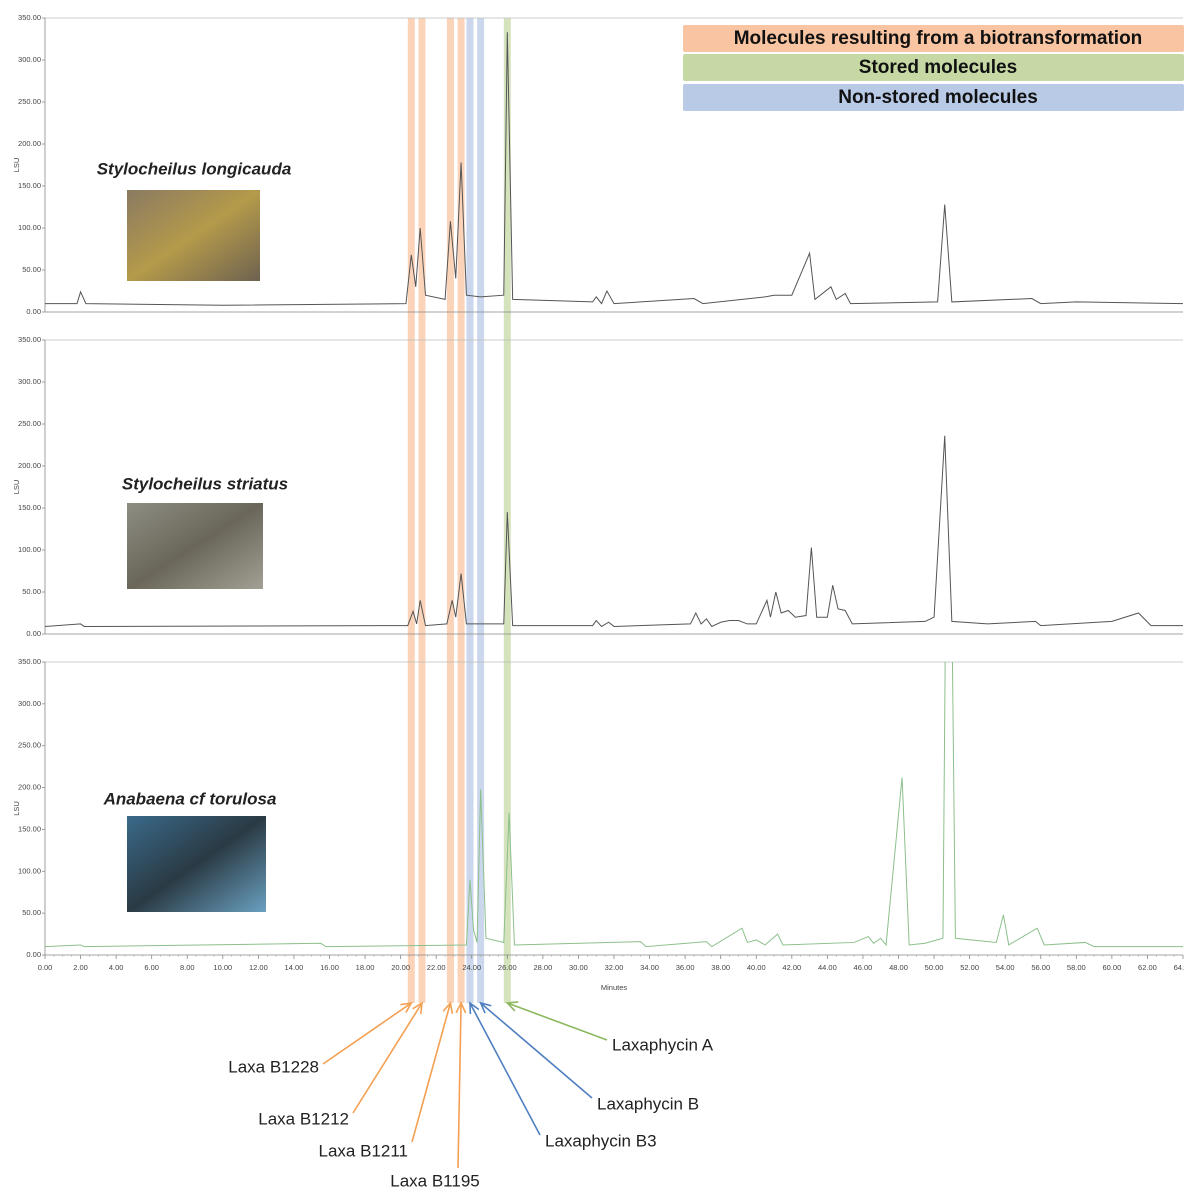  Describe the element at coordinates (190, 798) in the screenshot. I see `species-name: Anabaena cf torulosa` at that location.